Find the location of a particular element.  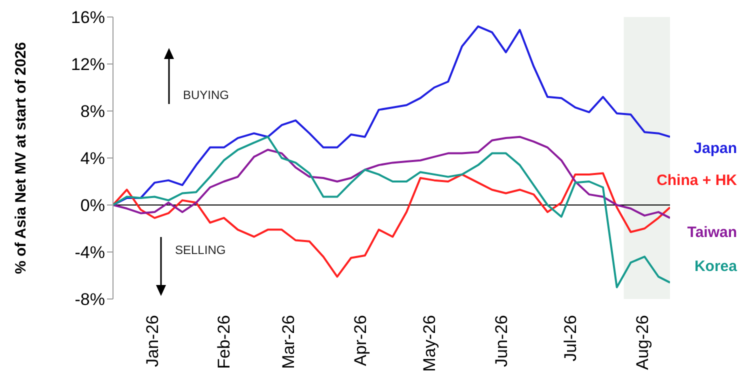

series-label: China + HK is located at coordinates (696, 180).